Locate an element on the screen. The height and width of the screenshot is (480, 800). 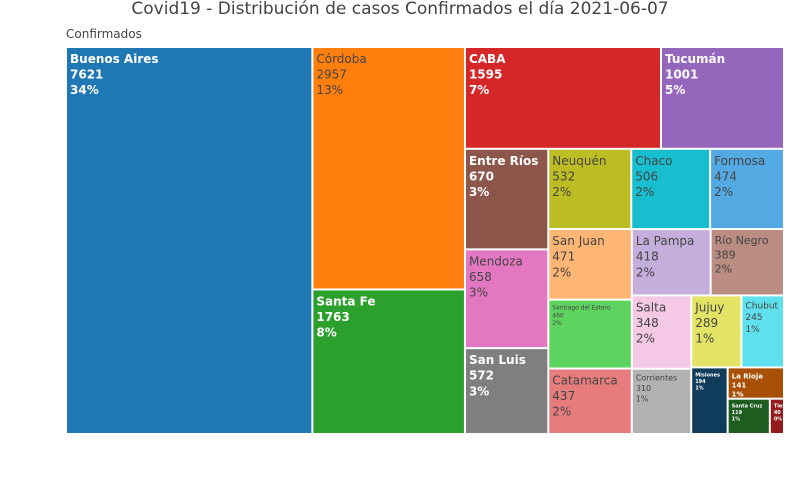
tile-name-label: La Pampa is located at coordinates (665, 241).